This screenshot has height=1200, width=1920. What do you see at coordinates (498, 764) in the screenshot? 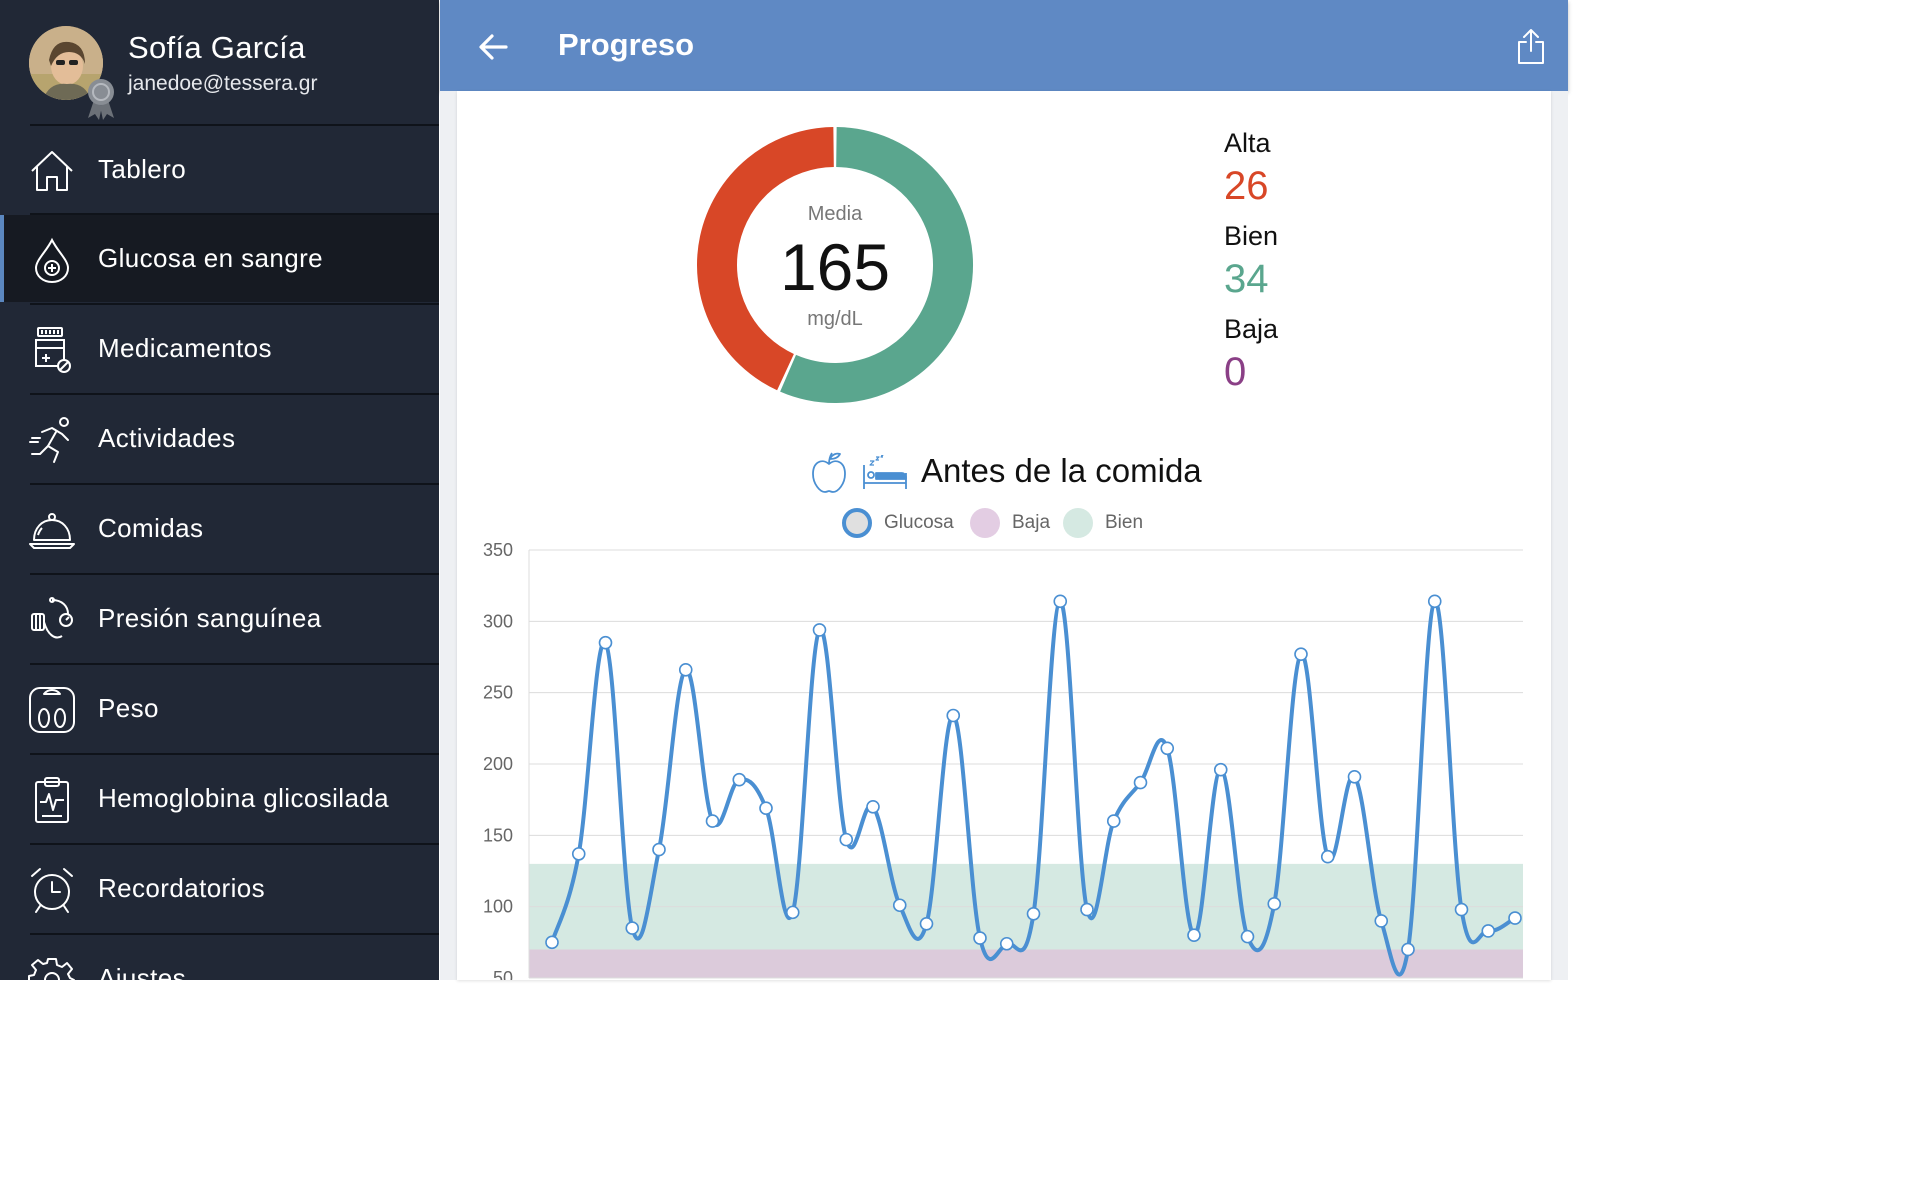
I see `y-tick-label: 200` at bounding box center [498, 764].